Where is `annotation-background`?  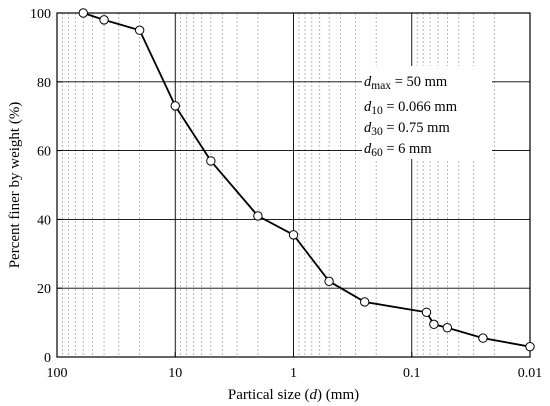
annotation-background is located at coordinates (427, 112).